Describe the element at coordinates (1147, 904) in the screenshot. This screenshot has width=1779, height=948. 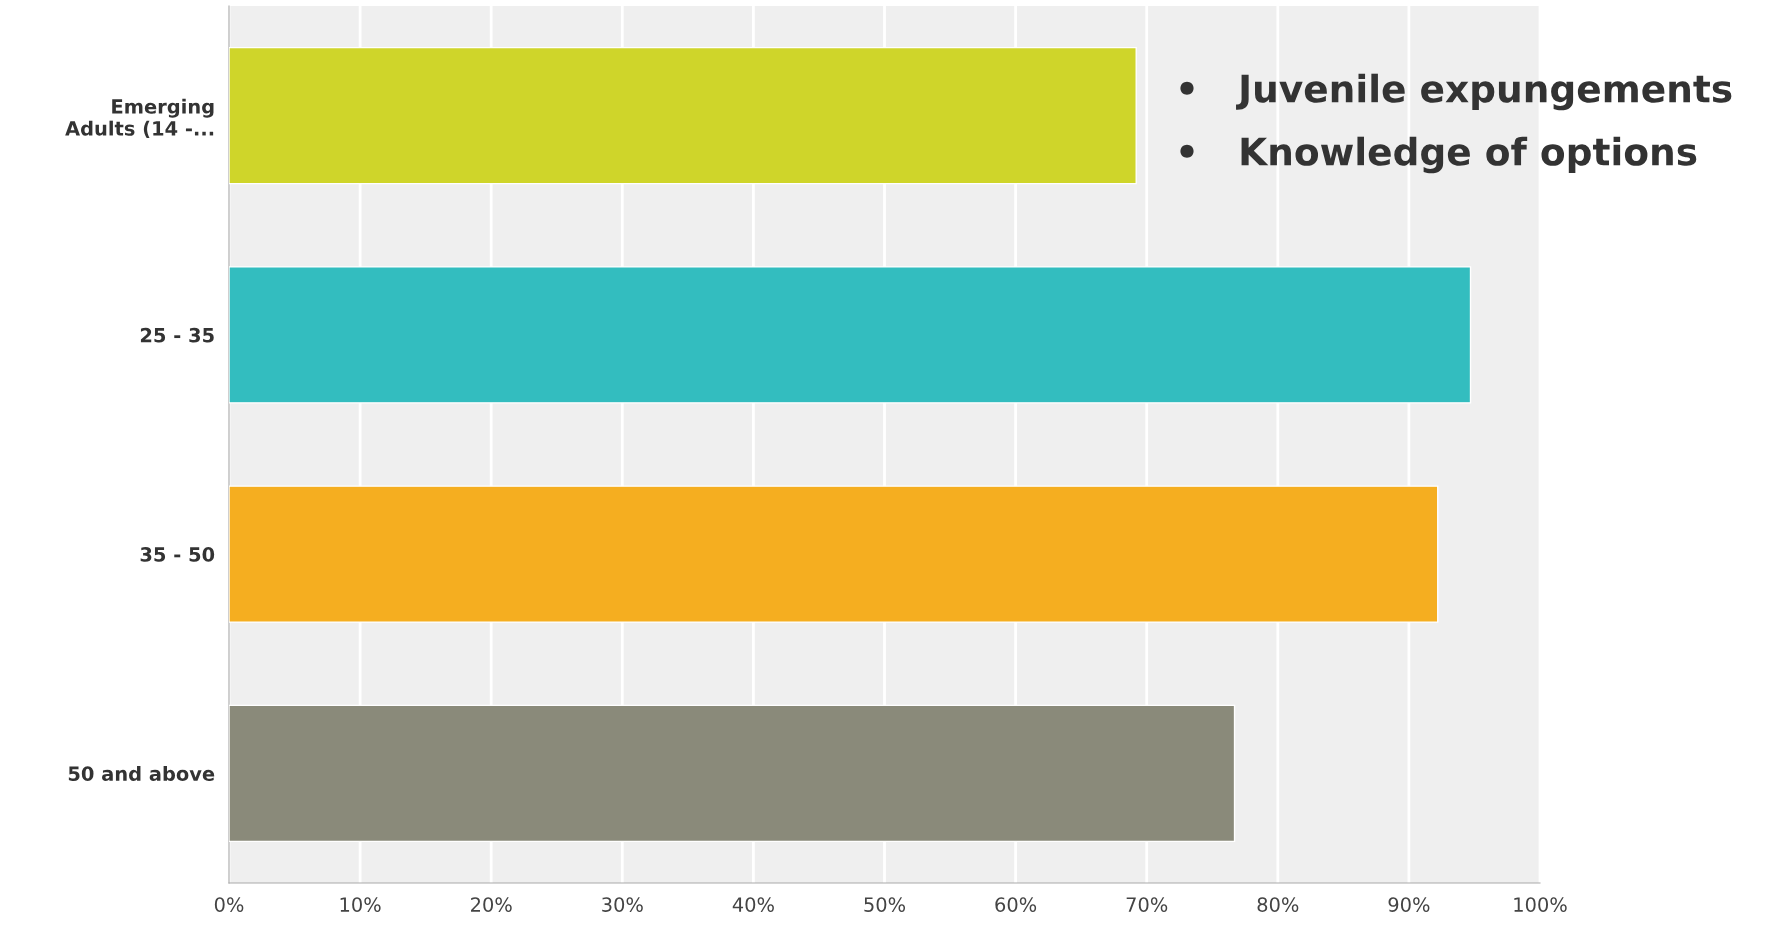
I see `x-tick-label: 70%` at that location.